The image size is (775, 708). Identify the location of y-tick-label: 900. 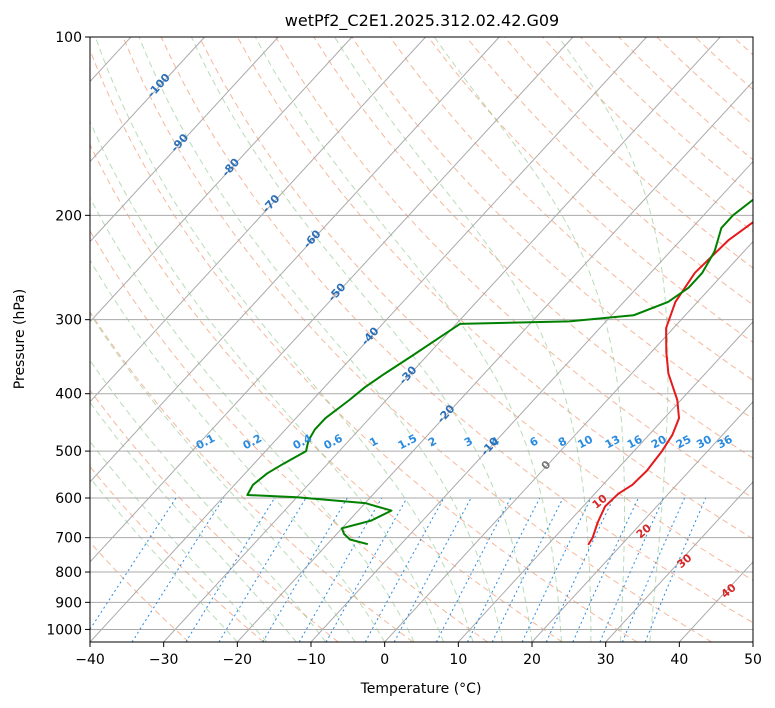
(68, 603).